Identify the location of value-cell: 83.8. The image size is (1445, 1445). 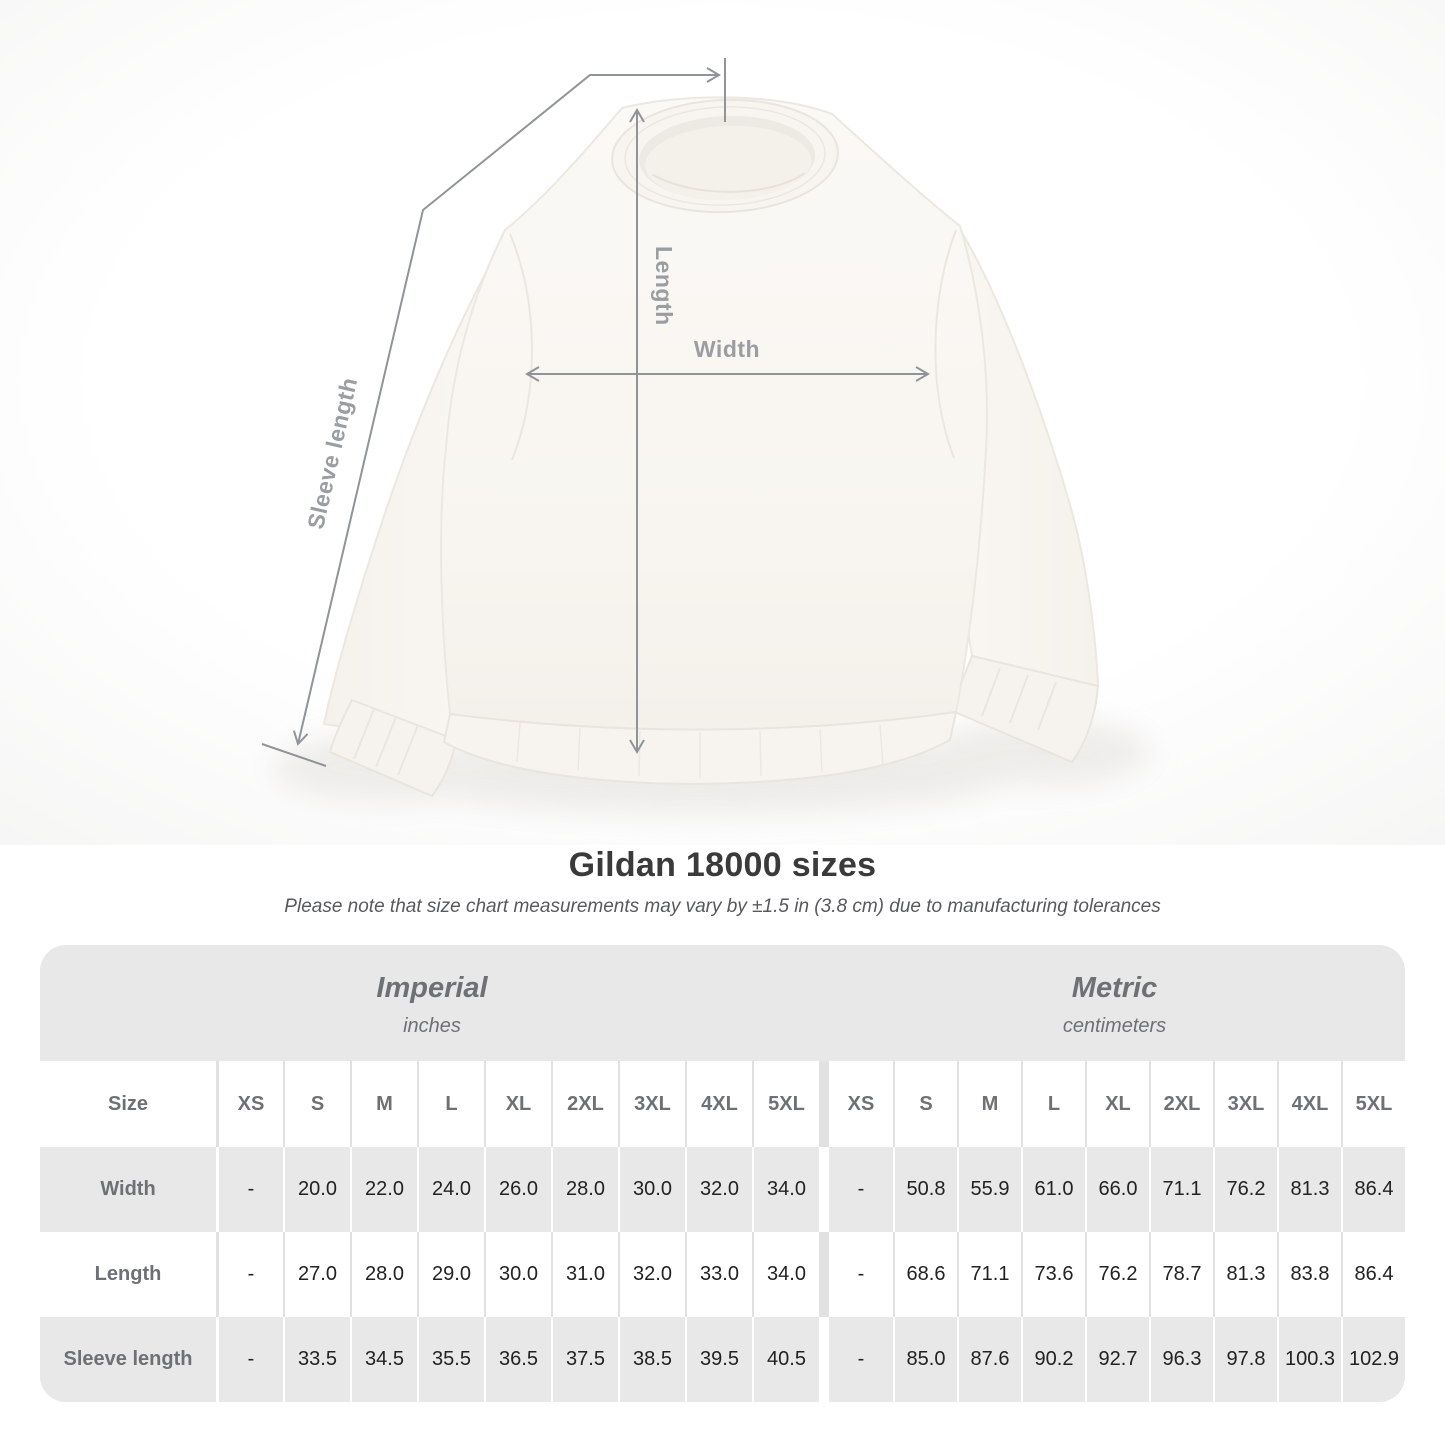
(1309, 1274).